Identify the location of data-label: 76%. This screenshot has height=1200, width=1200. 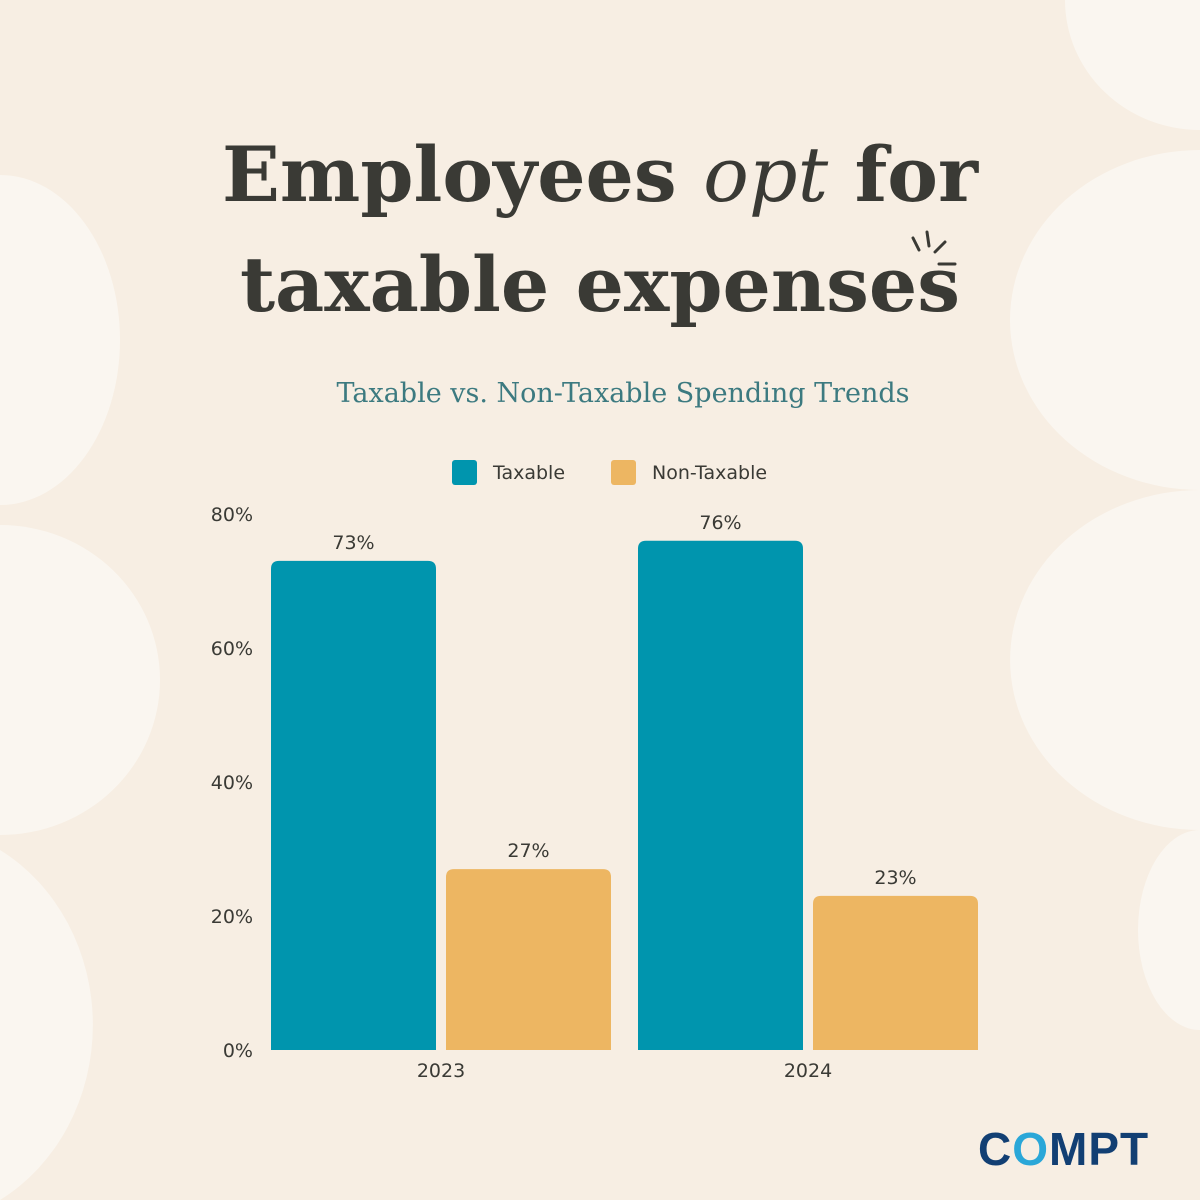
(720, 523).